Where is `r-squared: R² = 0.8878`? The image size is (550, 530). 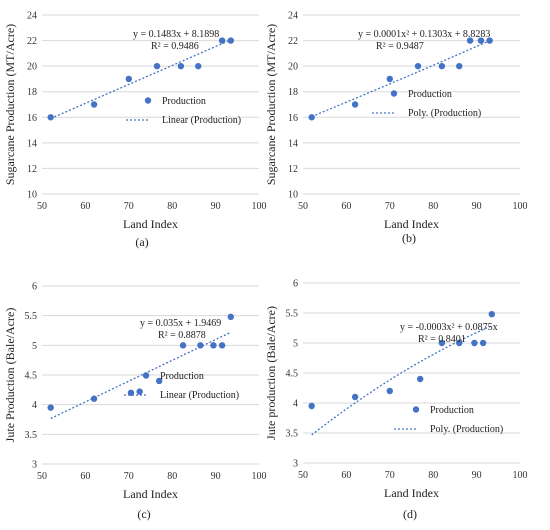 r-squared: R² = 0.8878 is located at coordinates (182, 335).